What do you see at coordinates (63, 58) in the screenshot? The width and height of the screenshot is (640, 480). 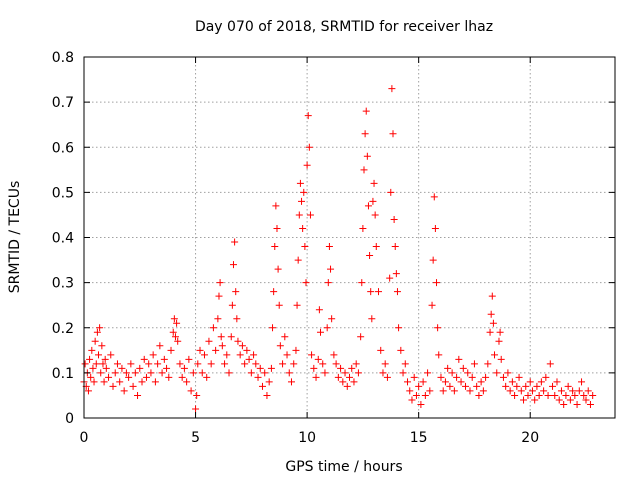 I see `y-tick-label: 0.8` at bounding box center [63, 58].